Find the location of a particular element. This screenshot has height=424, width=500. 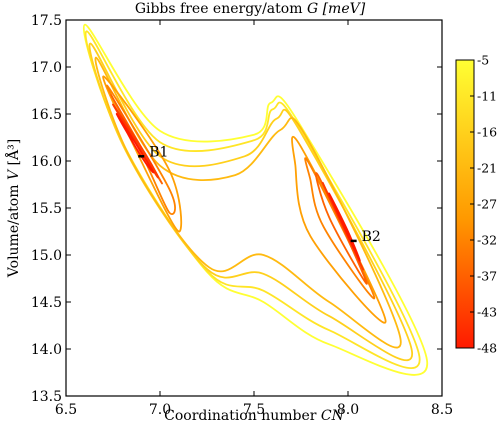

colorbar-tick-label-4: -27 is located at coordinates (487, 204).